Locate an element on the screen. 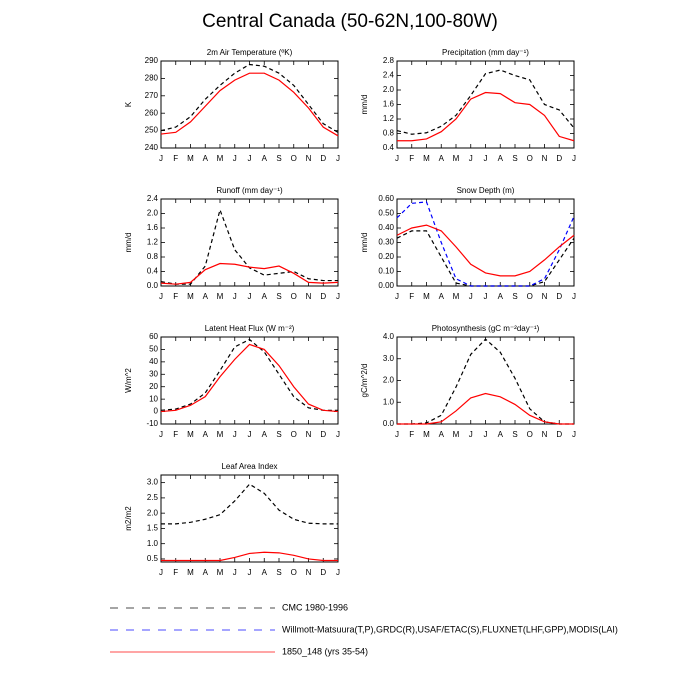 This screenshot has height=700, width=700. y-tick-label: 2.5 is located at coordinates (153, 497).